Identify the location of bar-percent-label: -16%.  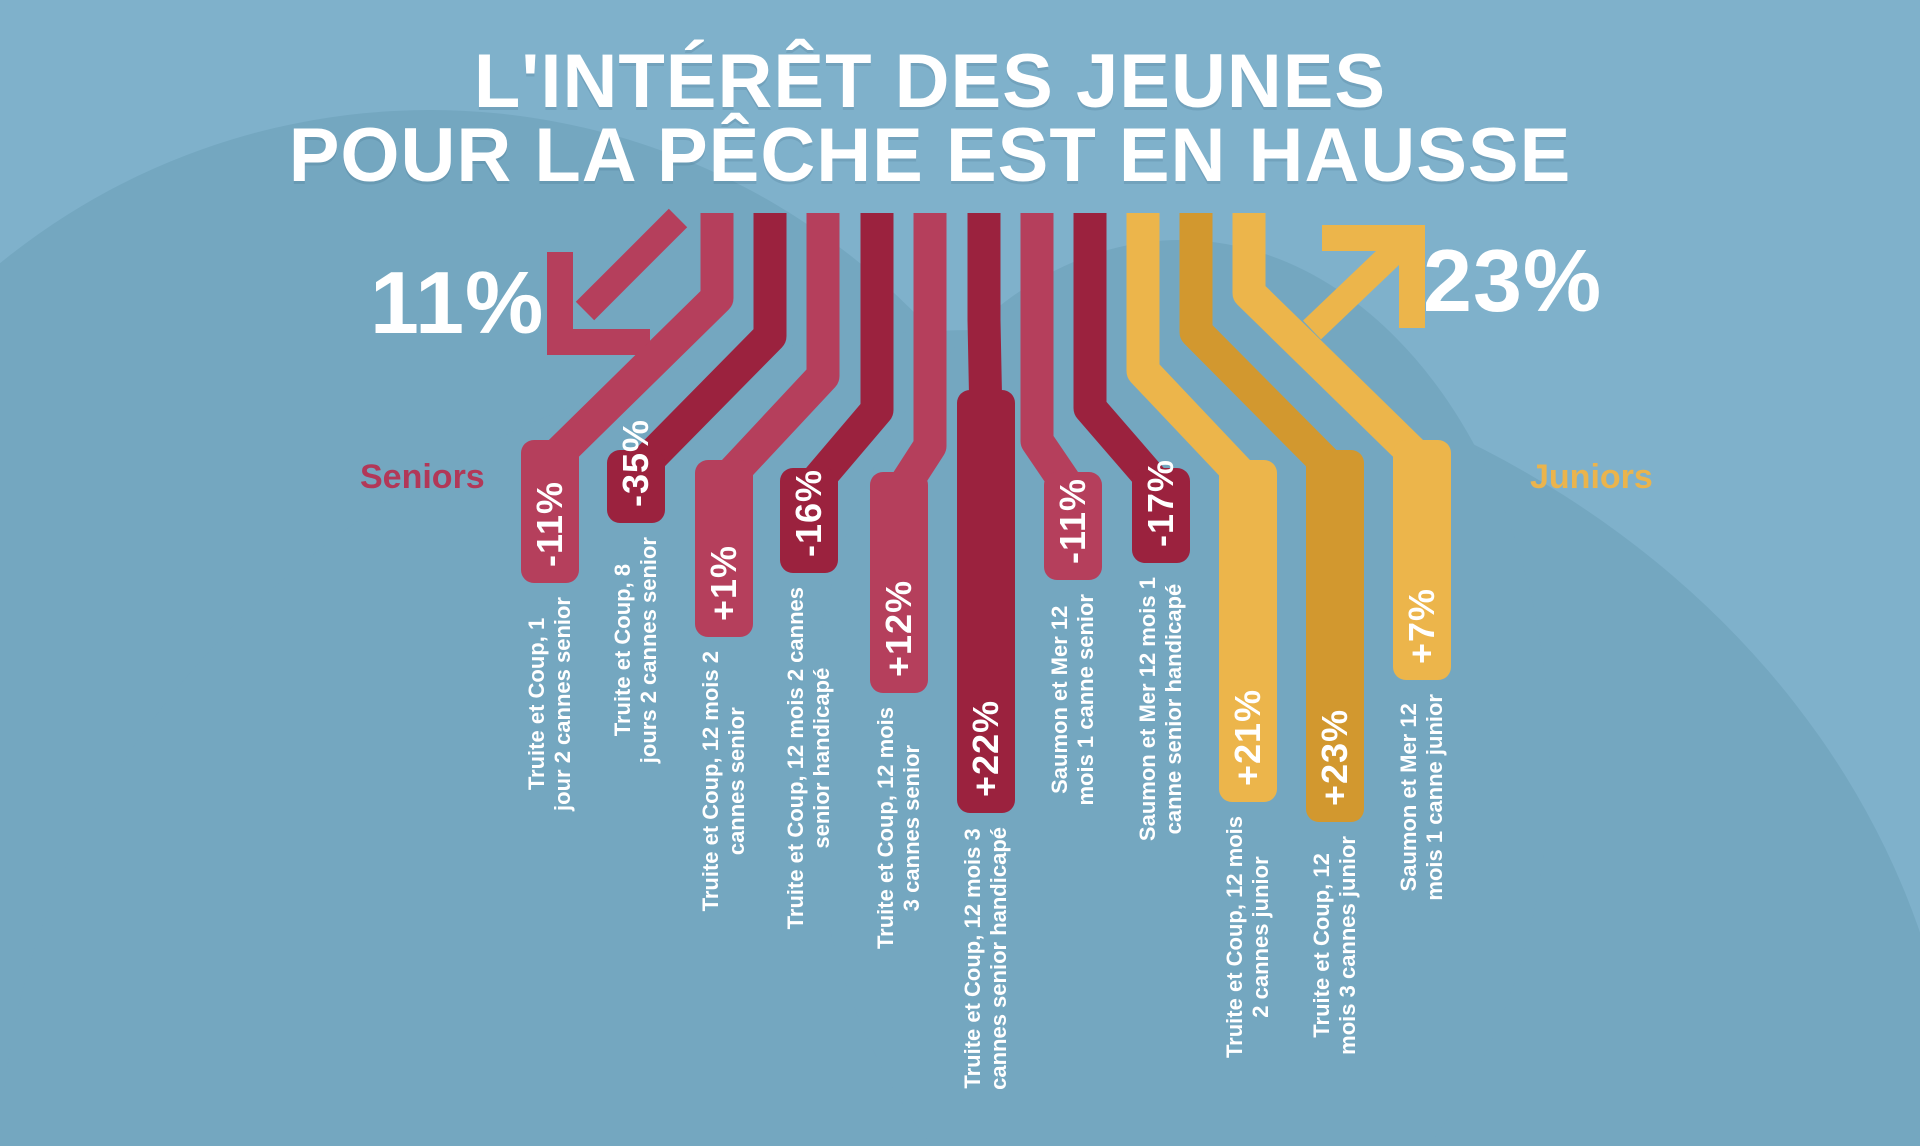
(808, 512).